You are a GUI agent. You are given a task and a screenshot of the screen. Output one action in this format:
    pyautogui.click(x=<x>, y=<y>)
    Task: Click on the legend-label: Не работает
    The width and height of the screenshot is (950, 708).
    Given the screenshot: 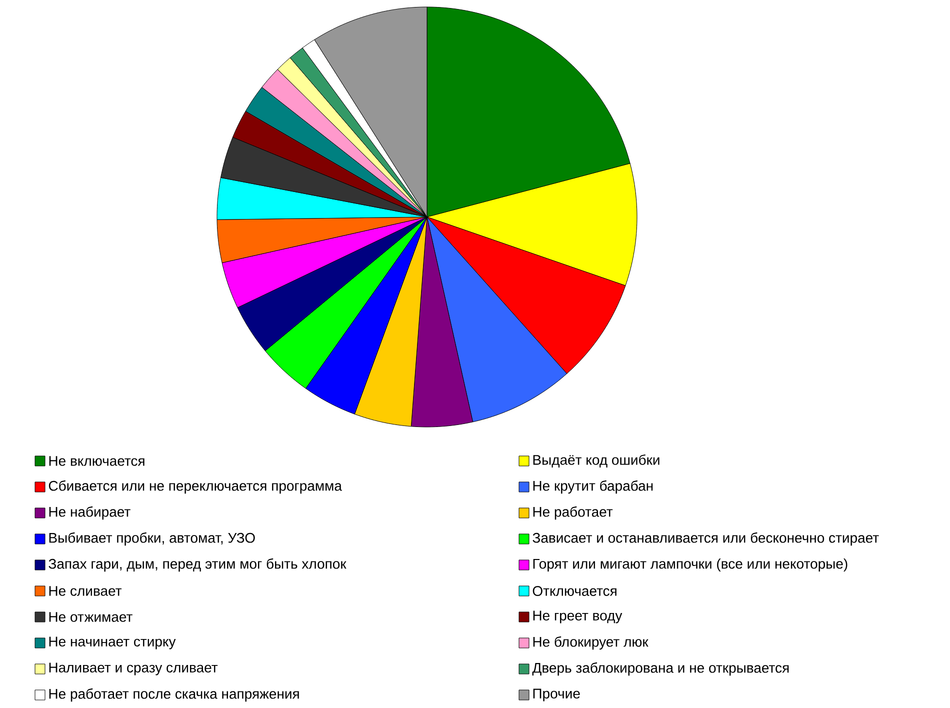 What is the action you would take?
    pyautogui.click(x=573, y=513)
    